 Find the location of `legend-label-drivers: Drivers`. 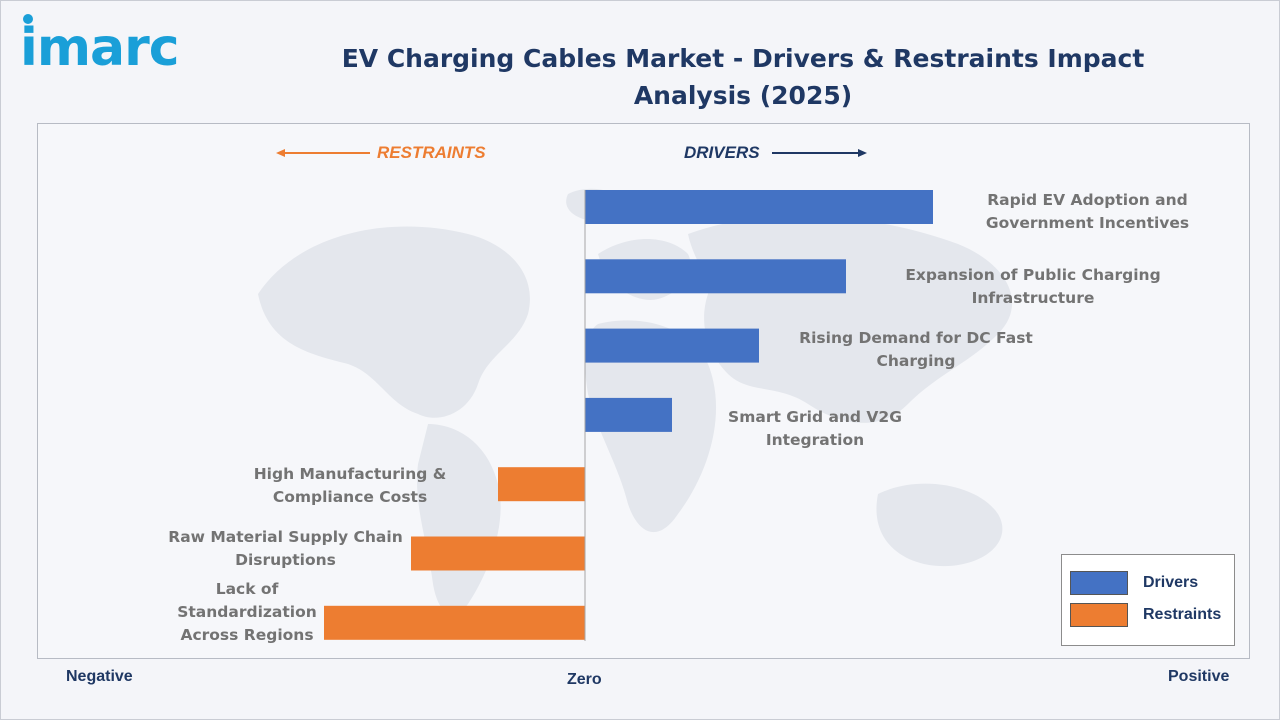

legend-label-drivers: Drivers is located at coordinates (1171, 582).